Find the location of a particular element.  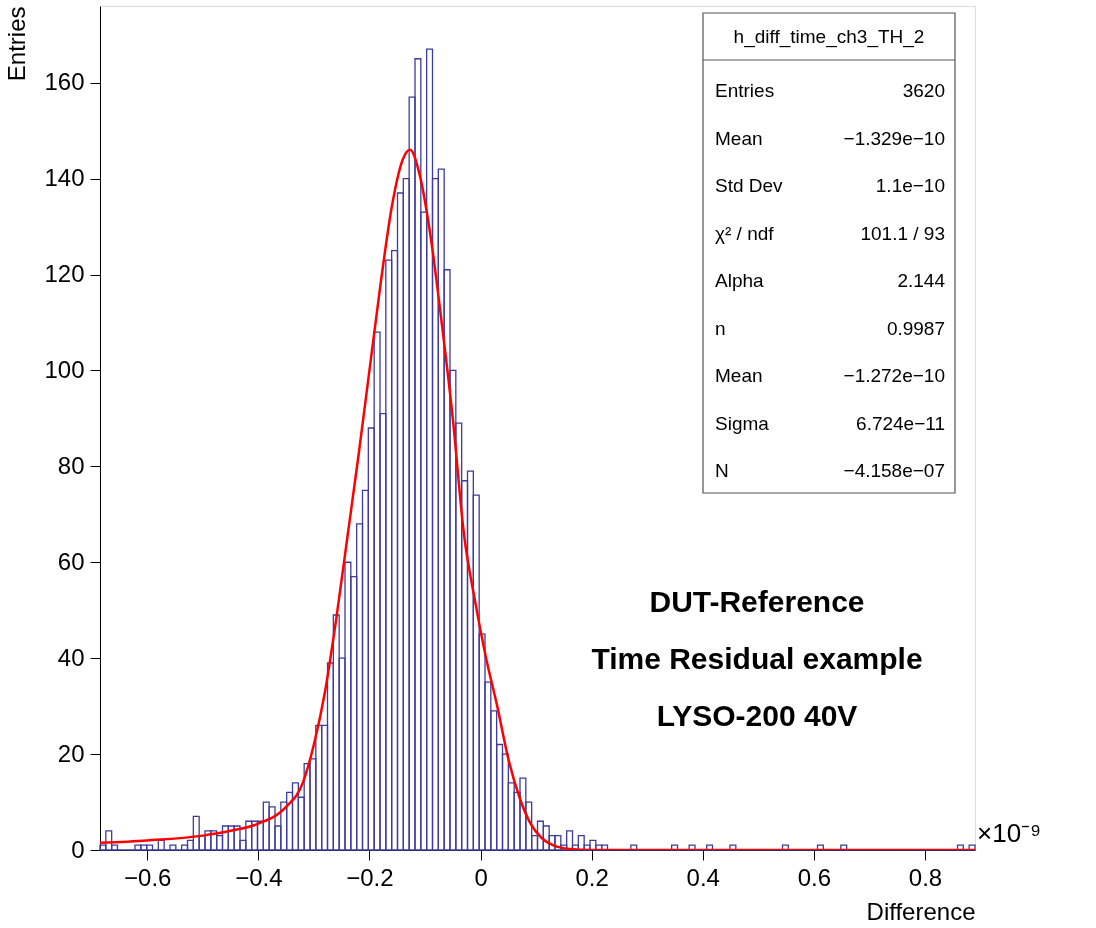

text: ×10⁻⁹ is located at coordinates (1009, 833).